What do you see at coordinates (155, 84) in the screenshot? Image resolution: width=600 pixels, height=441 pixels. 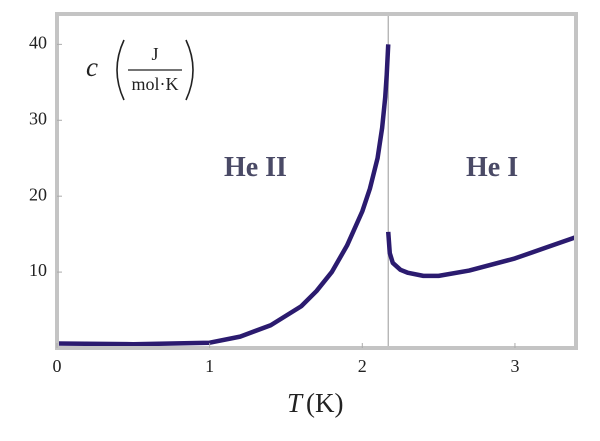 I see `y-axis-unit-denominator: mol·K` at bounding box center [155, 84].